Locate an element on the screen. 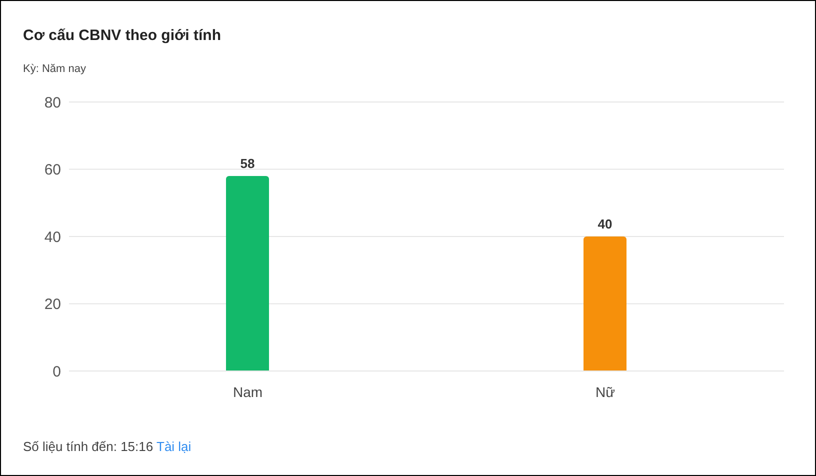 The width and height of the screenshot is (816, 476). chart-title: Cơ cấu CBNV theo giới tính is located at coordinates (122, 35).